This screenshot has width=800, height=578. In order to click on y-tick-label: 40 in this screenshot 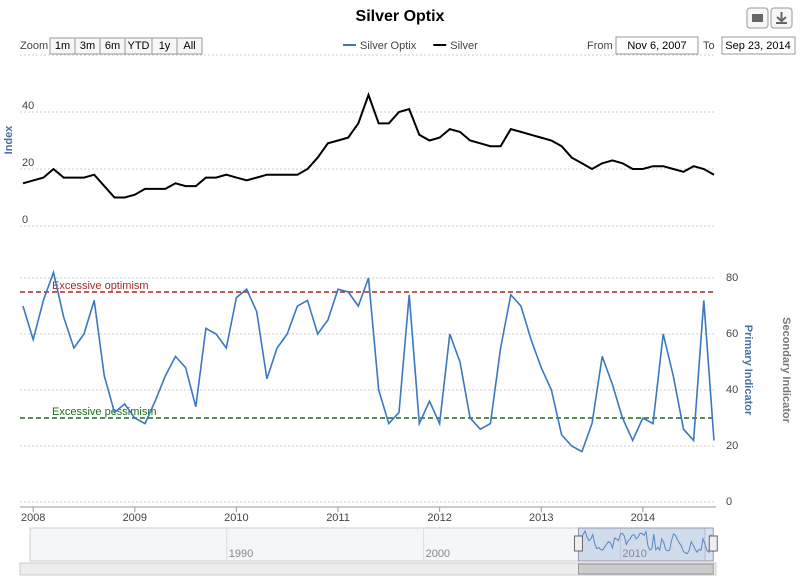, I will do `click(28, 106)`.